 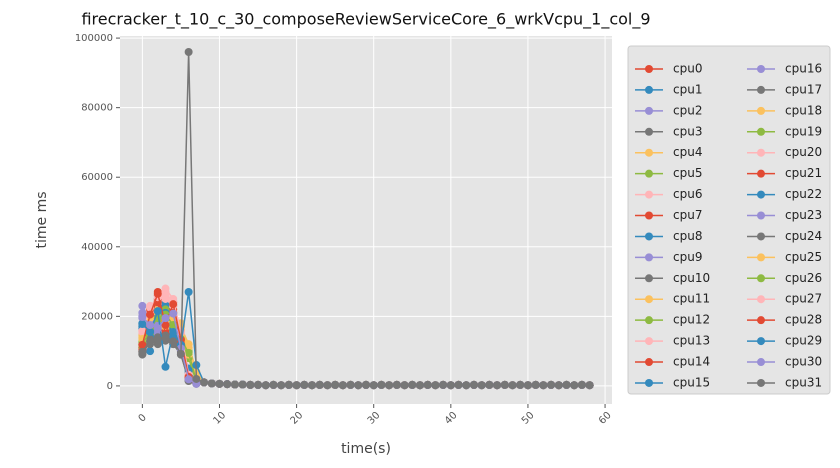 What do you see at coordinates (803, 131) in the screenshot?
I see `legend-label: cpu19` at bounding box center [803, 131].